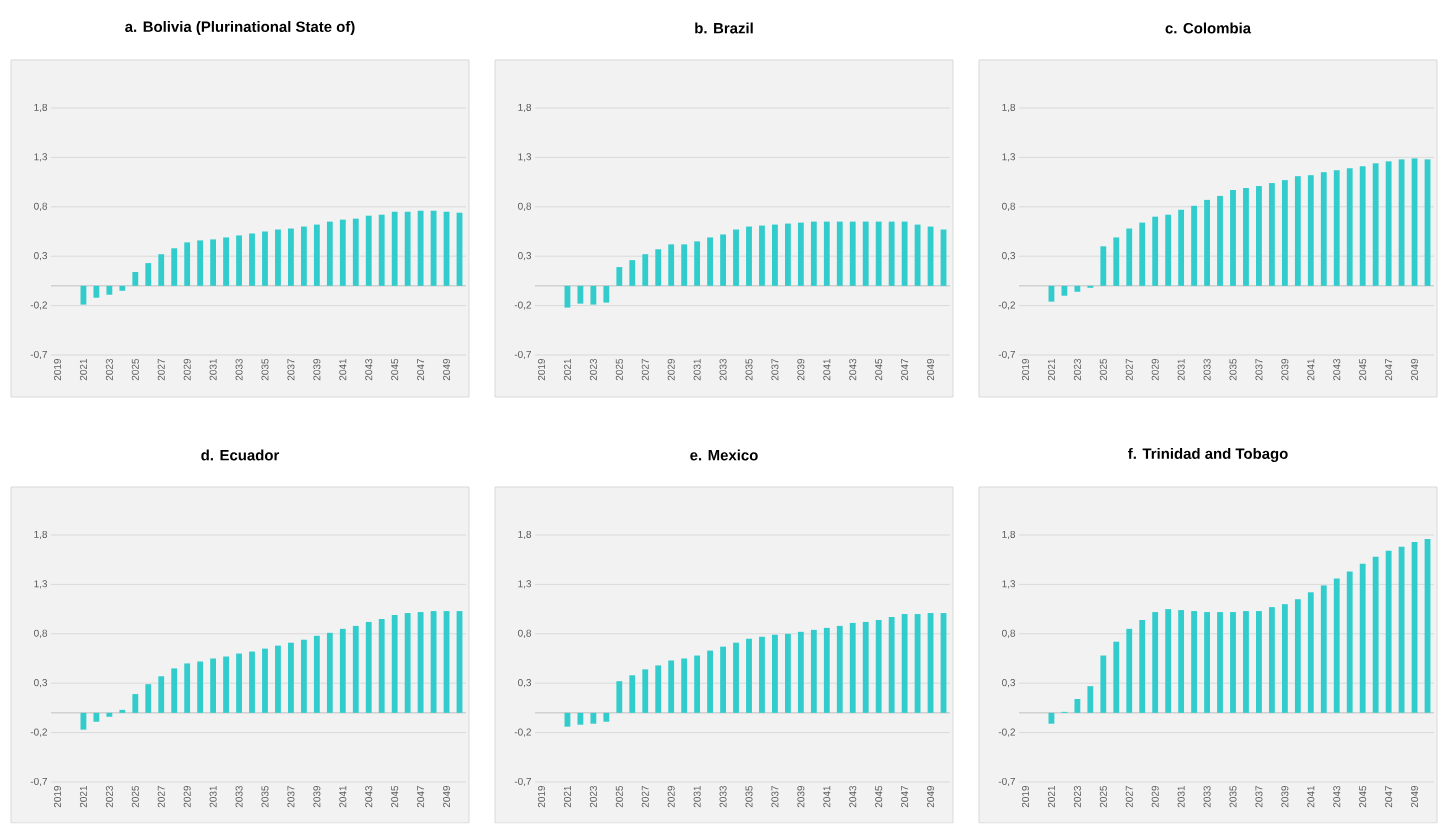 The height and width of the screenshot is (824, 1440). I want to click on x-tick-label: 2049, so click(447, 370).